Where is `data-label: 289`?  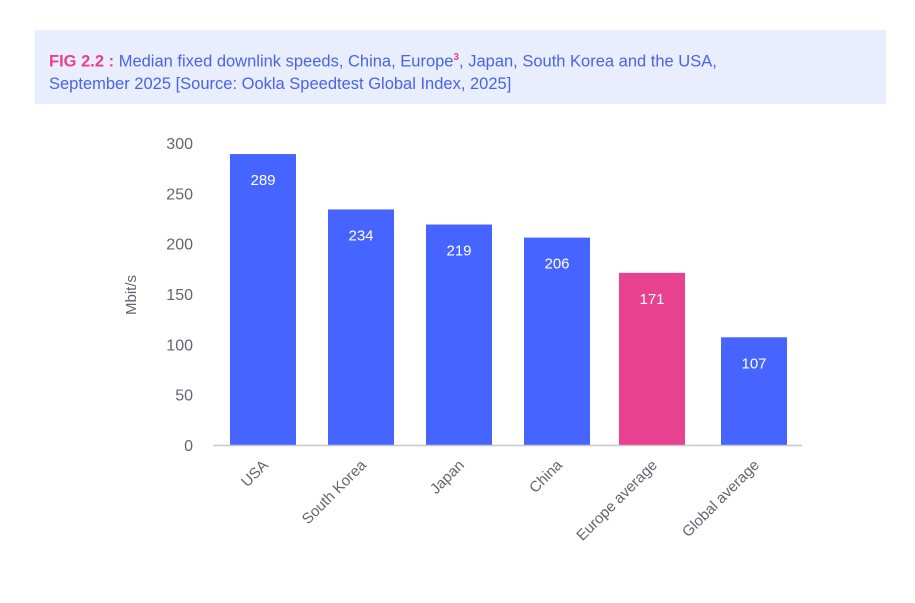 data-label: 289 is located at coordinates (262, 180).